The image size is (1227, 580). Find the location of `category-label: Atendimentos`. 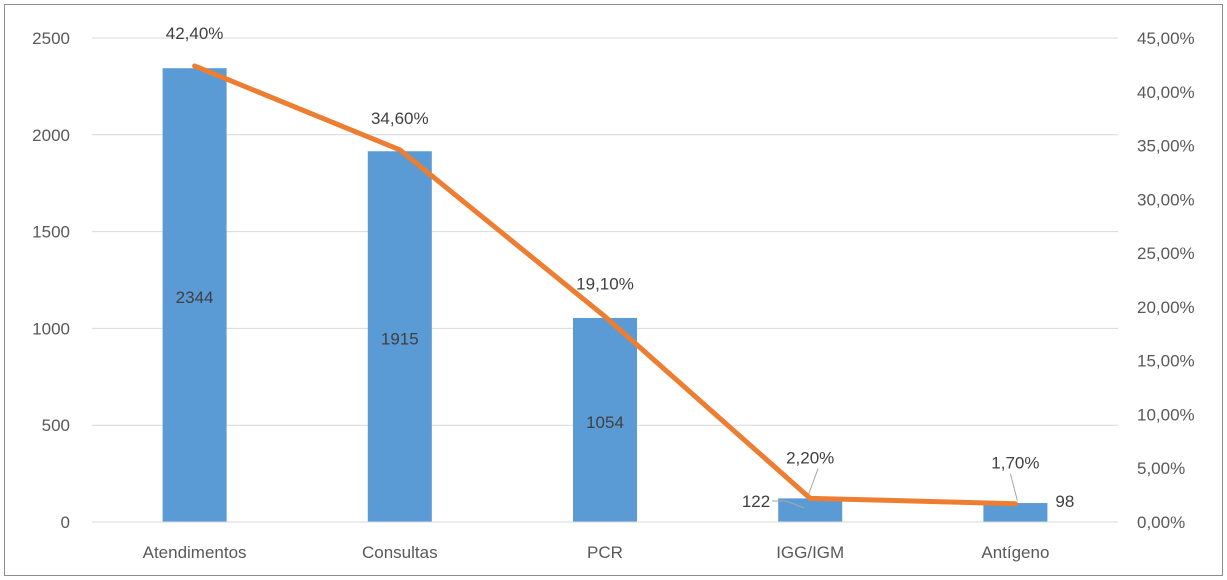

category-label: Atendimentos is located at coordinates (195, 552).